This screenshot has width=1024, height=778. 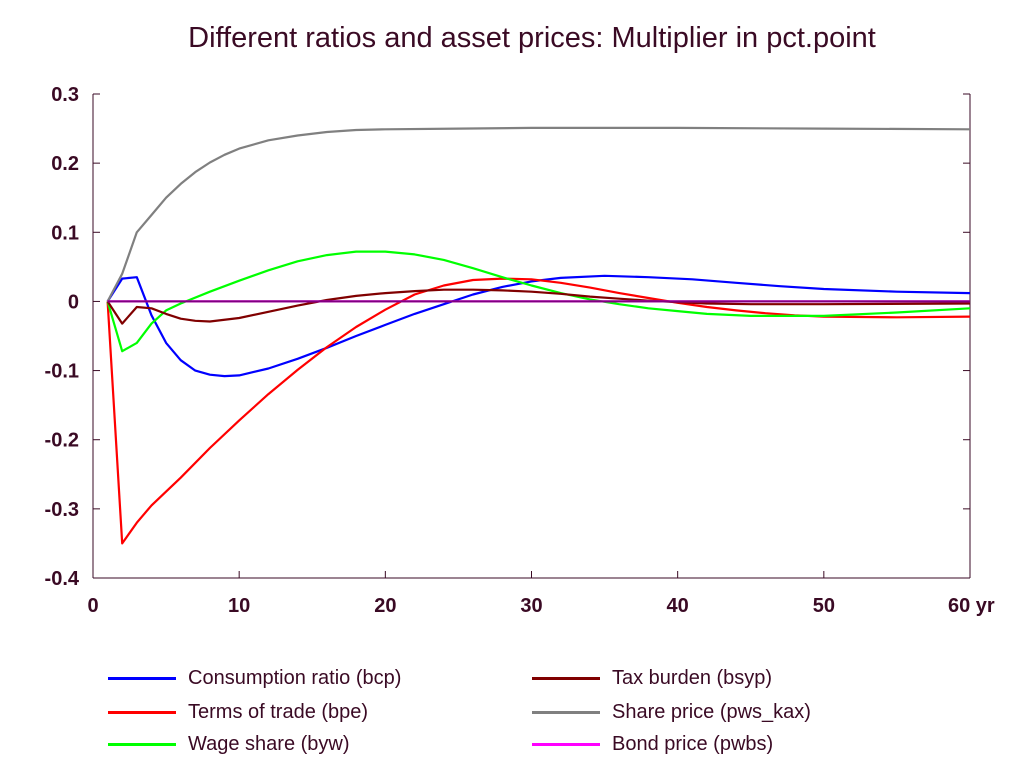 What do you see at coordinates (65, 95) in the screenshot?
I see `y-tick-label: 0.3` at bounding box center [65, 95].